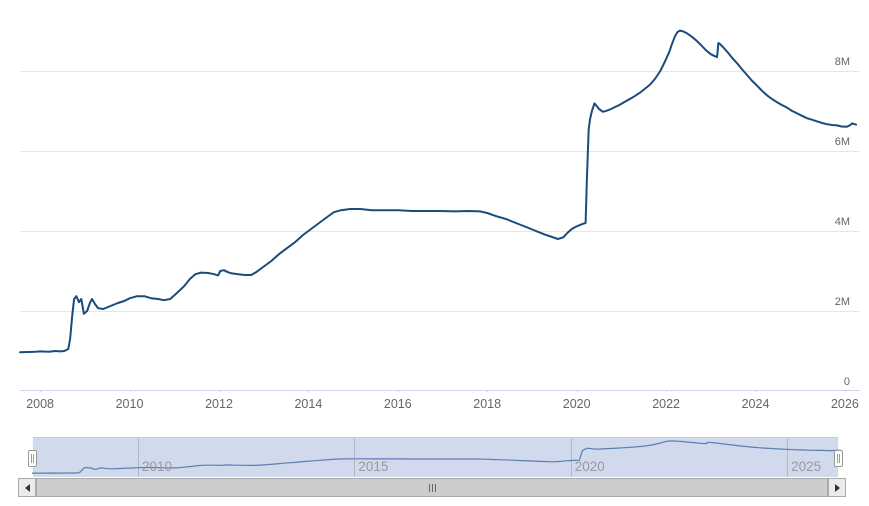 This screenshot has height=506, width=869. What do you see at coordinates (576, 404) in the screenshot?
I see `x-axis-label: 2020` at bounding box center [576, 404].